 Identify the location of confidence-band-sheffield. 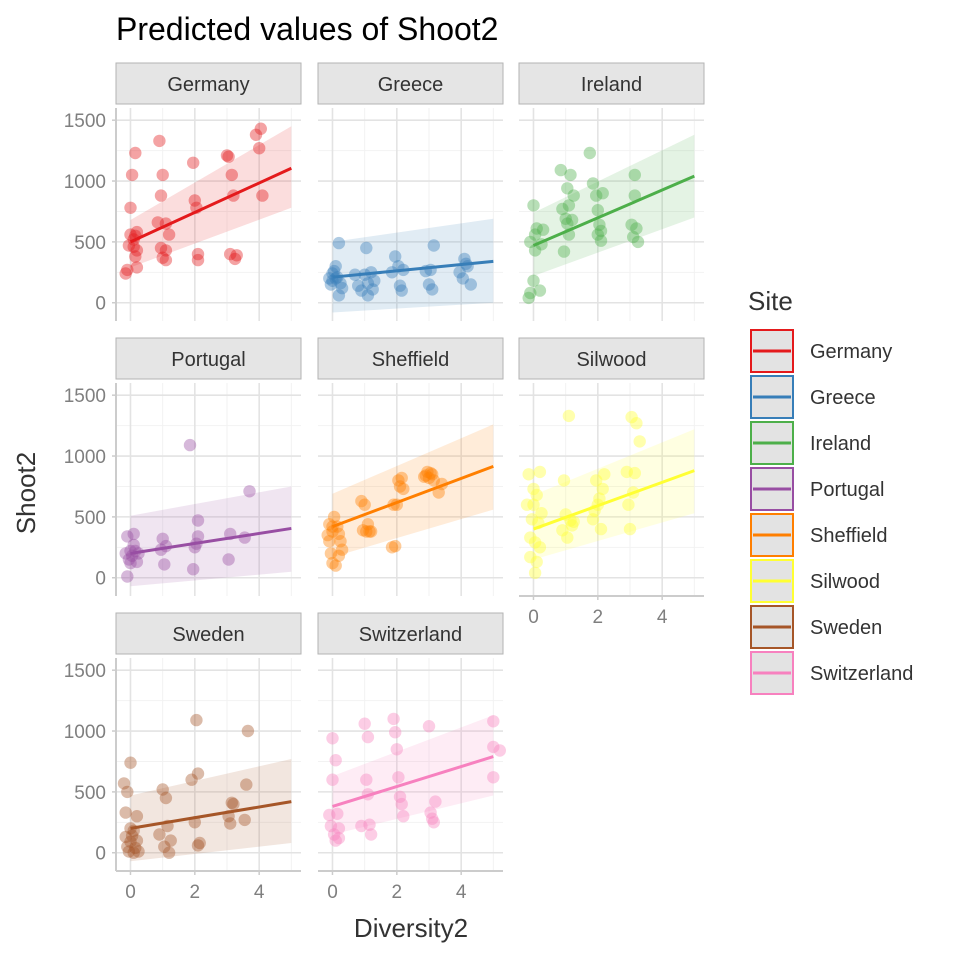
(413, 491).